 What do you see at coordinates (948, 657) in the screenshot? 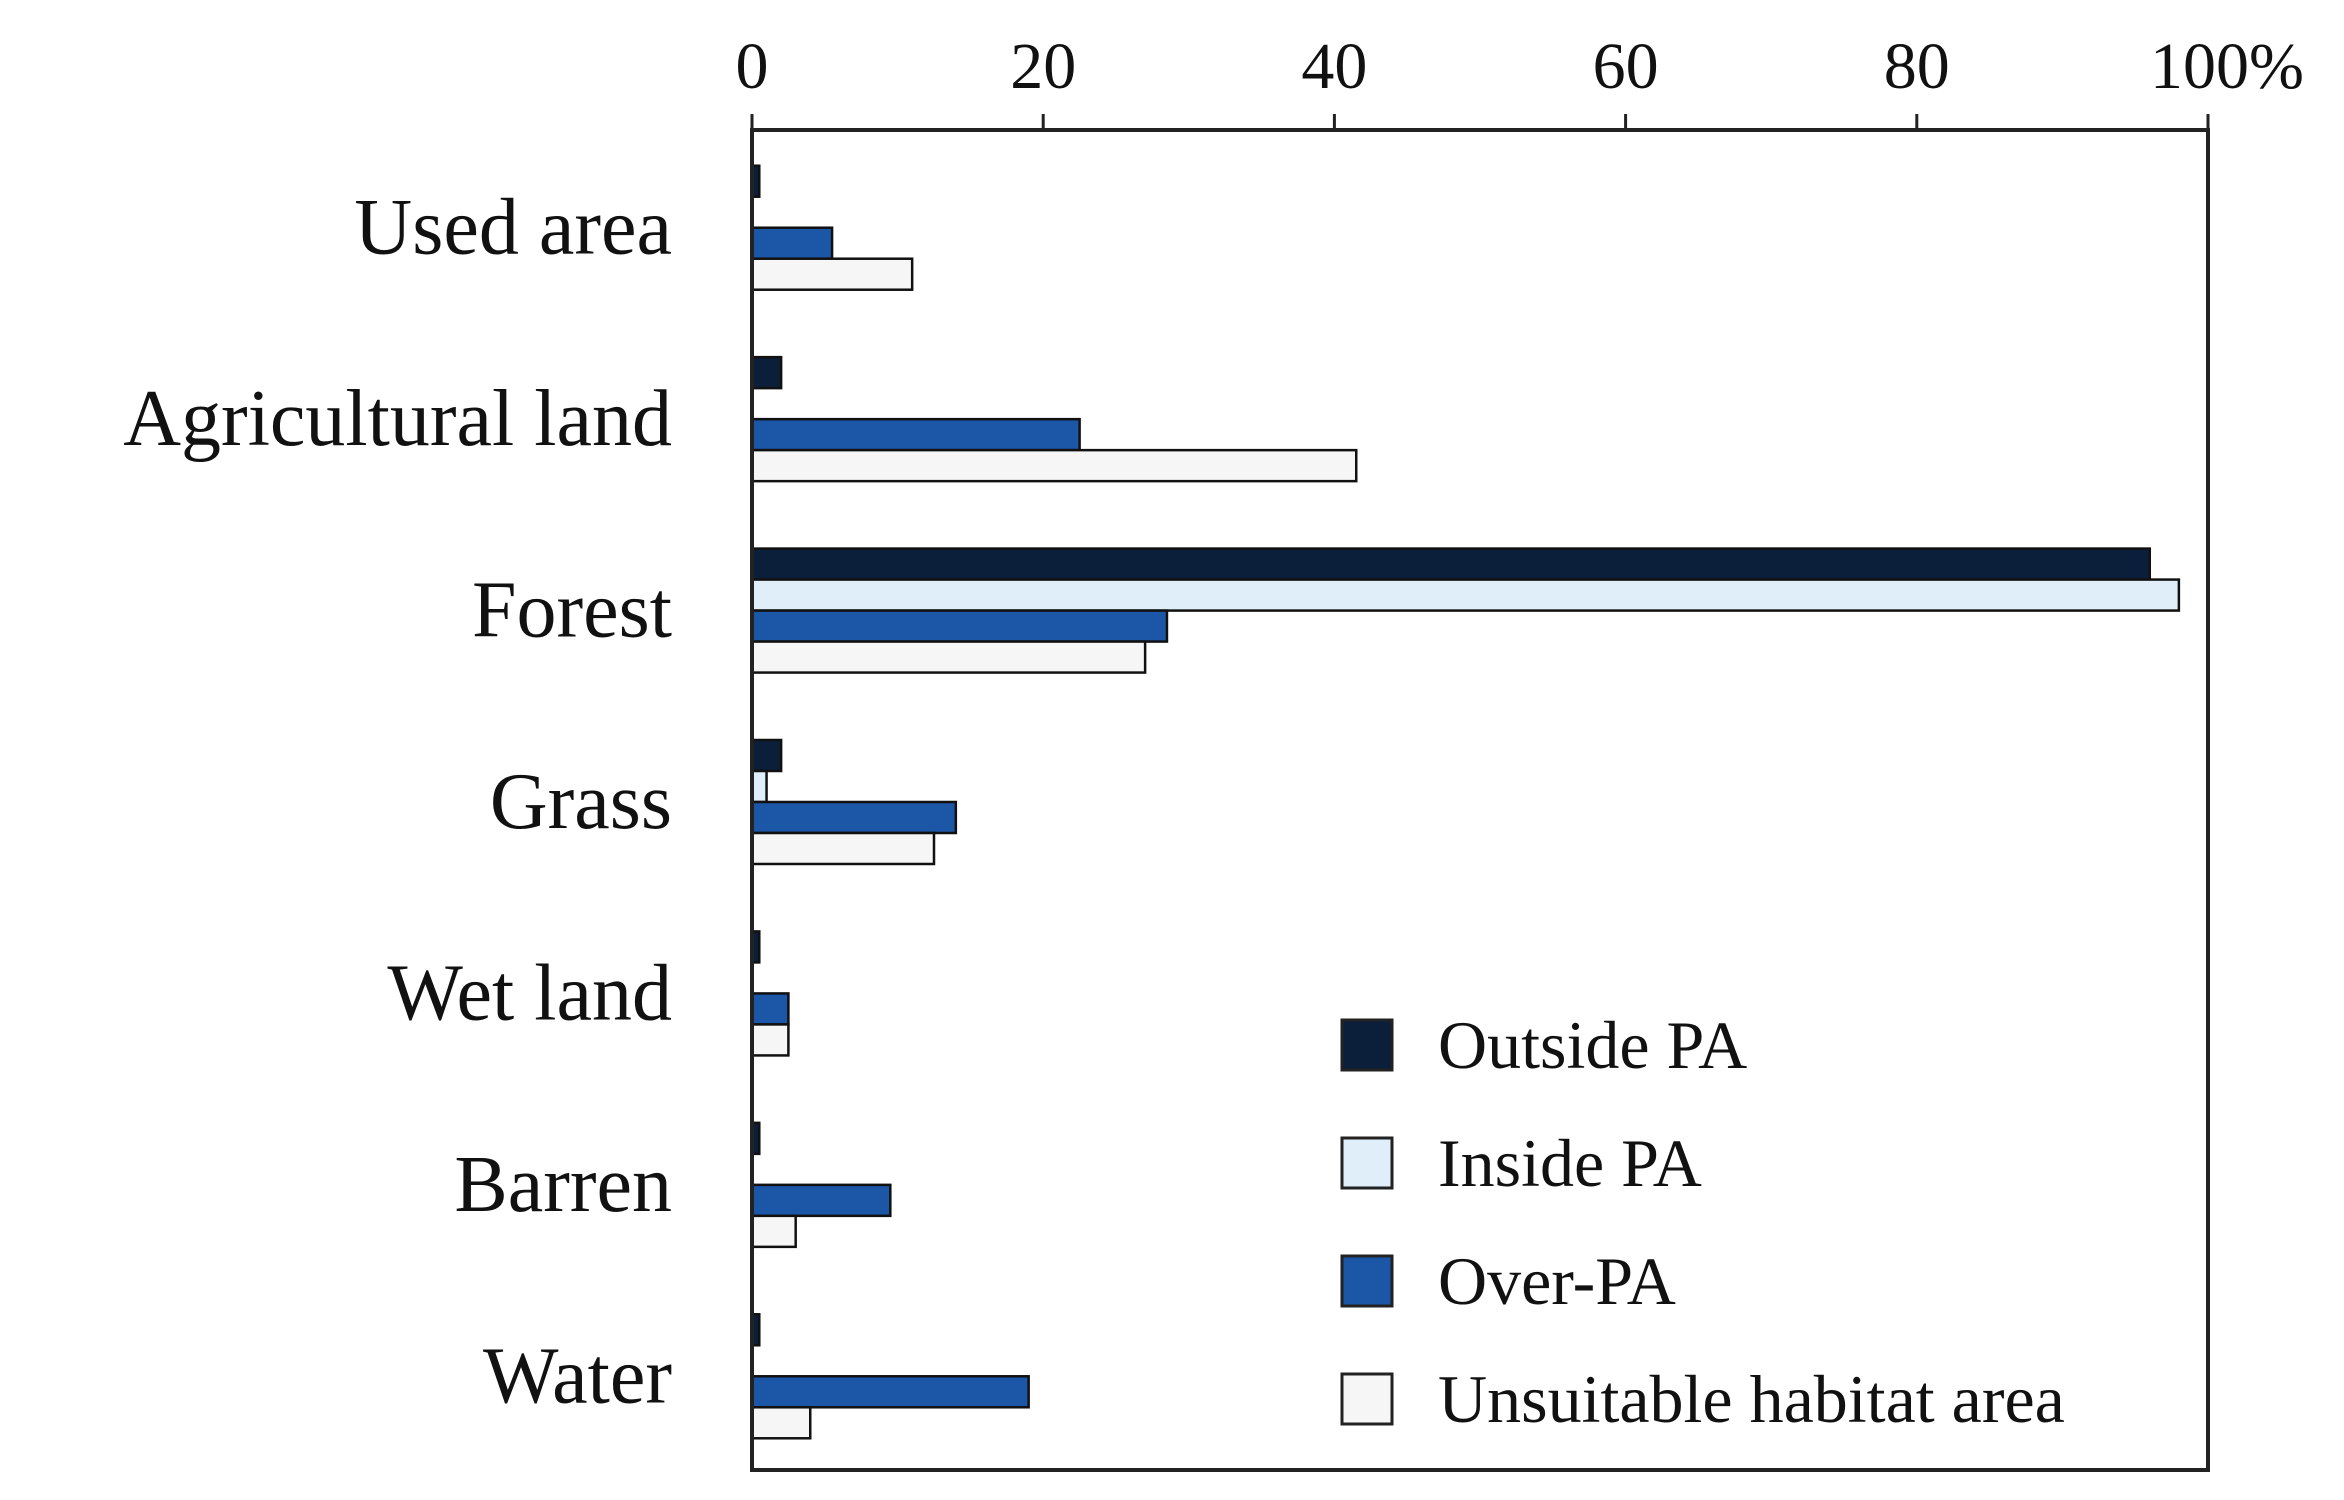
I see `bar-forest-unsuitable-habitat-area` at bounding box center [948, 657].